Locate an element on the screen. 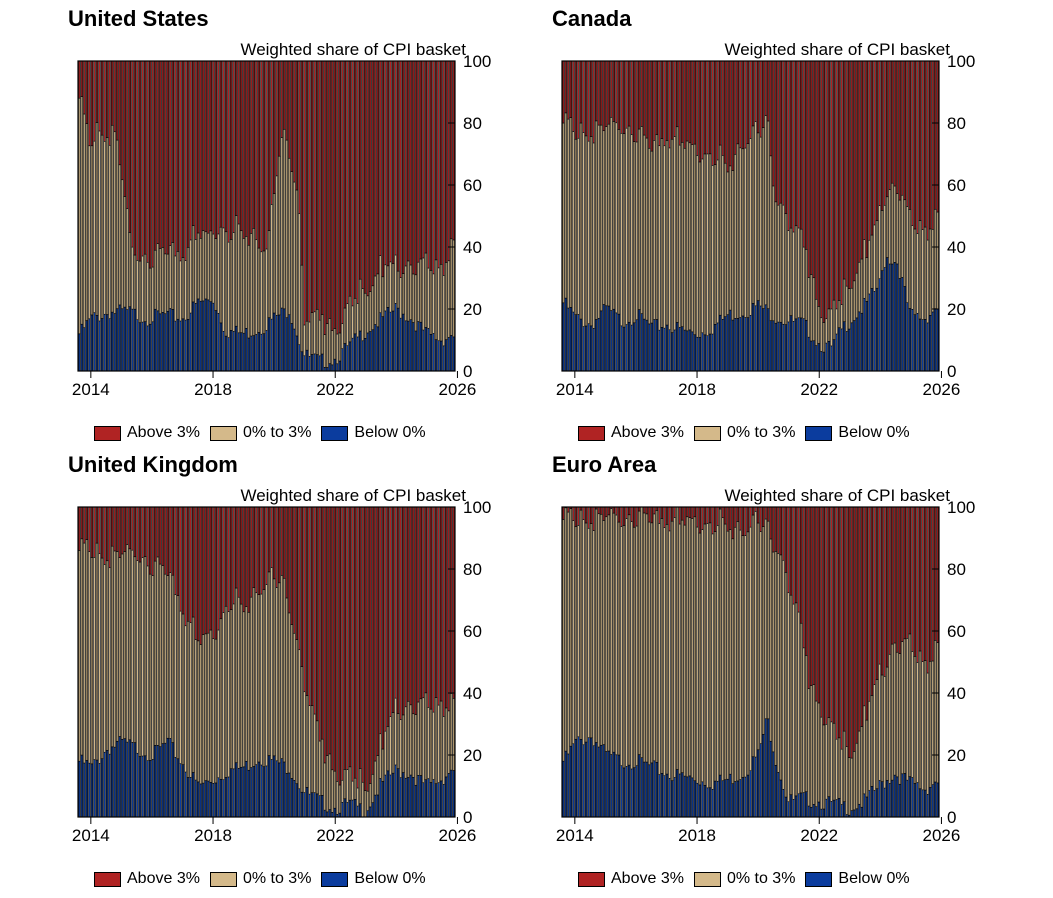 The height and width of the screenshot is (898, 1053). legend-item-above: Above 3% is located at coordinates (147, 433).